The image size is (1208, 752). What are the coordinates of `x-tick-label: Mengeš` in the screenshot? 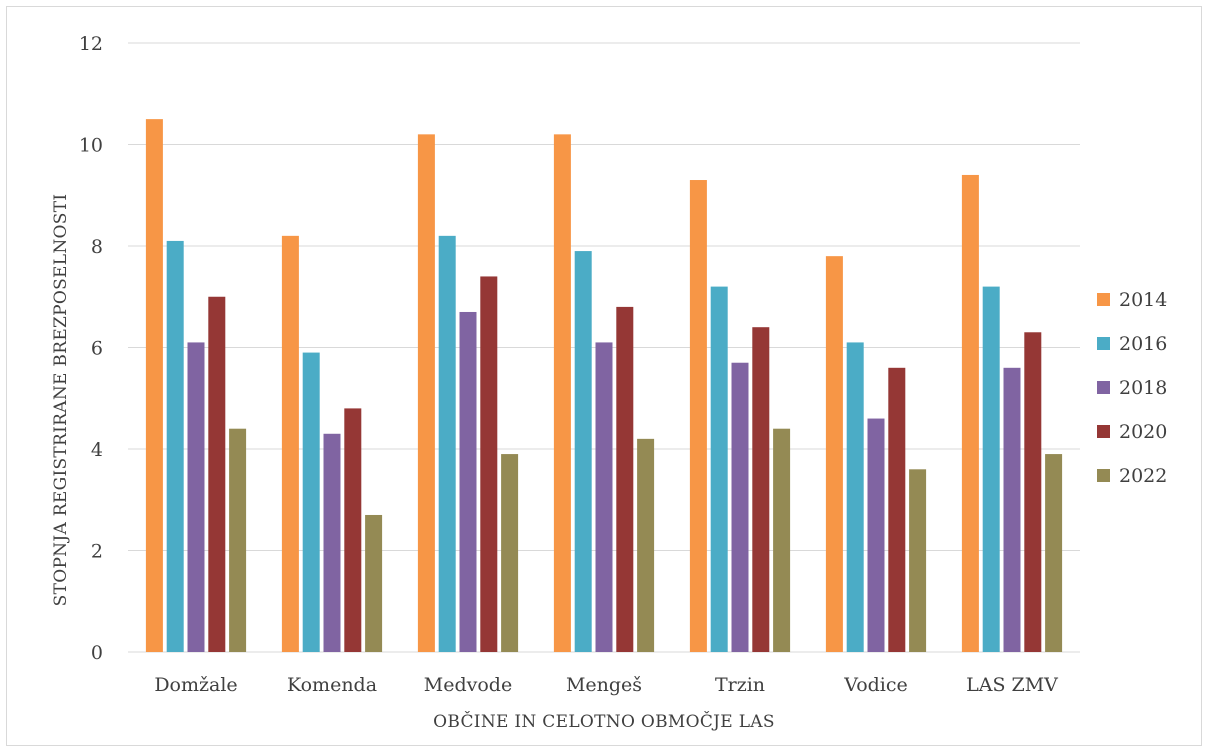 It's located at (604, 685).